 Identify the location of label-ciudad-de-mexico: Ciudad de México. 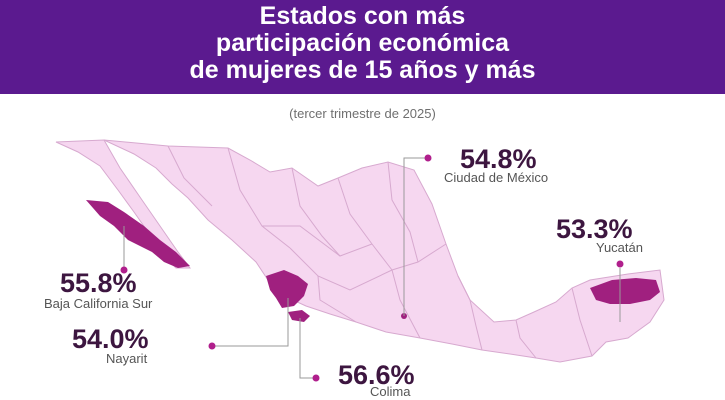
(496, 177).